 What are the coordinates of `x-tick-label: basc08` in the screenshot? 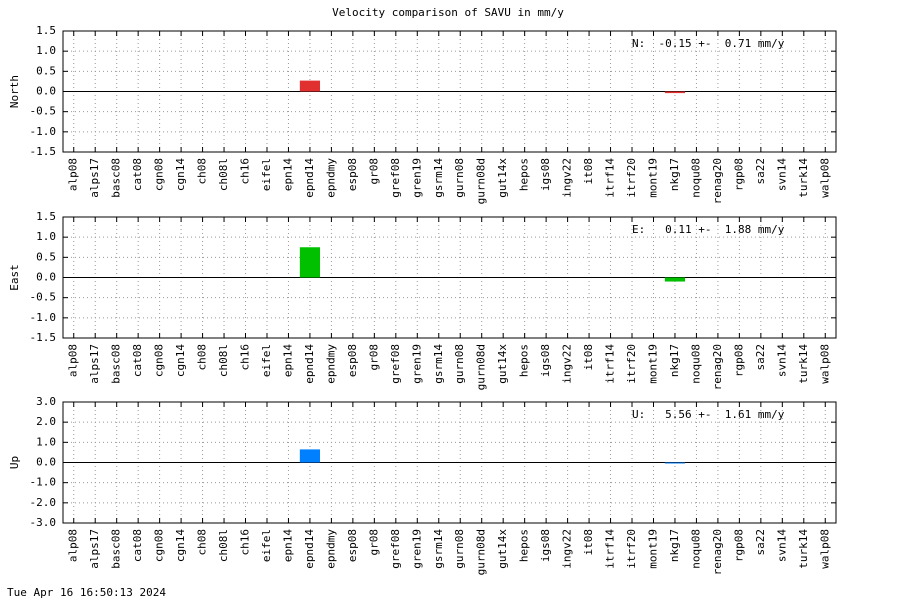 It's located at (116, 549).